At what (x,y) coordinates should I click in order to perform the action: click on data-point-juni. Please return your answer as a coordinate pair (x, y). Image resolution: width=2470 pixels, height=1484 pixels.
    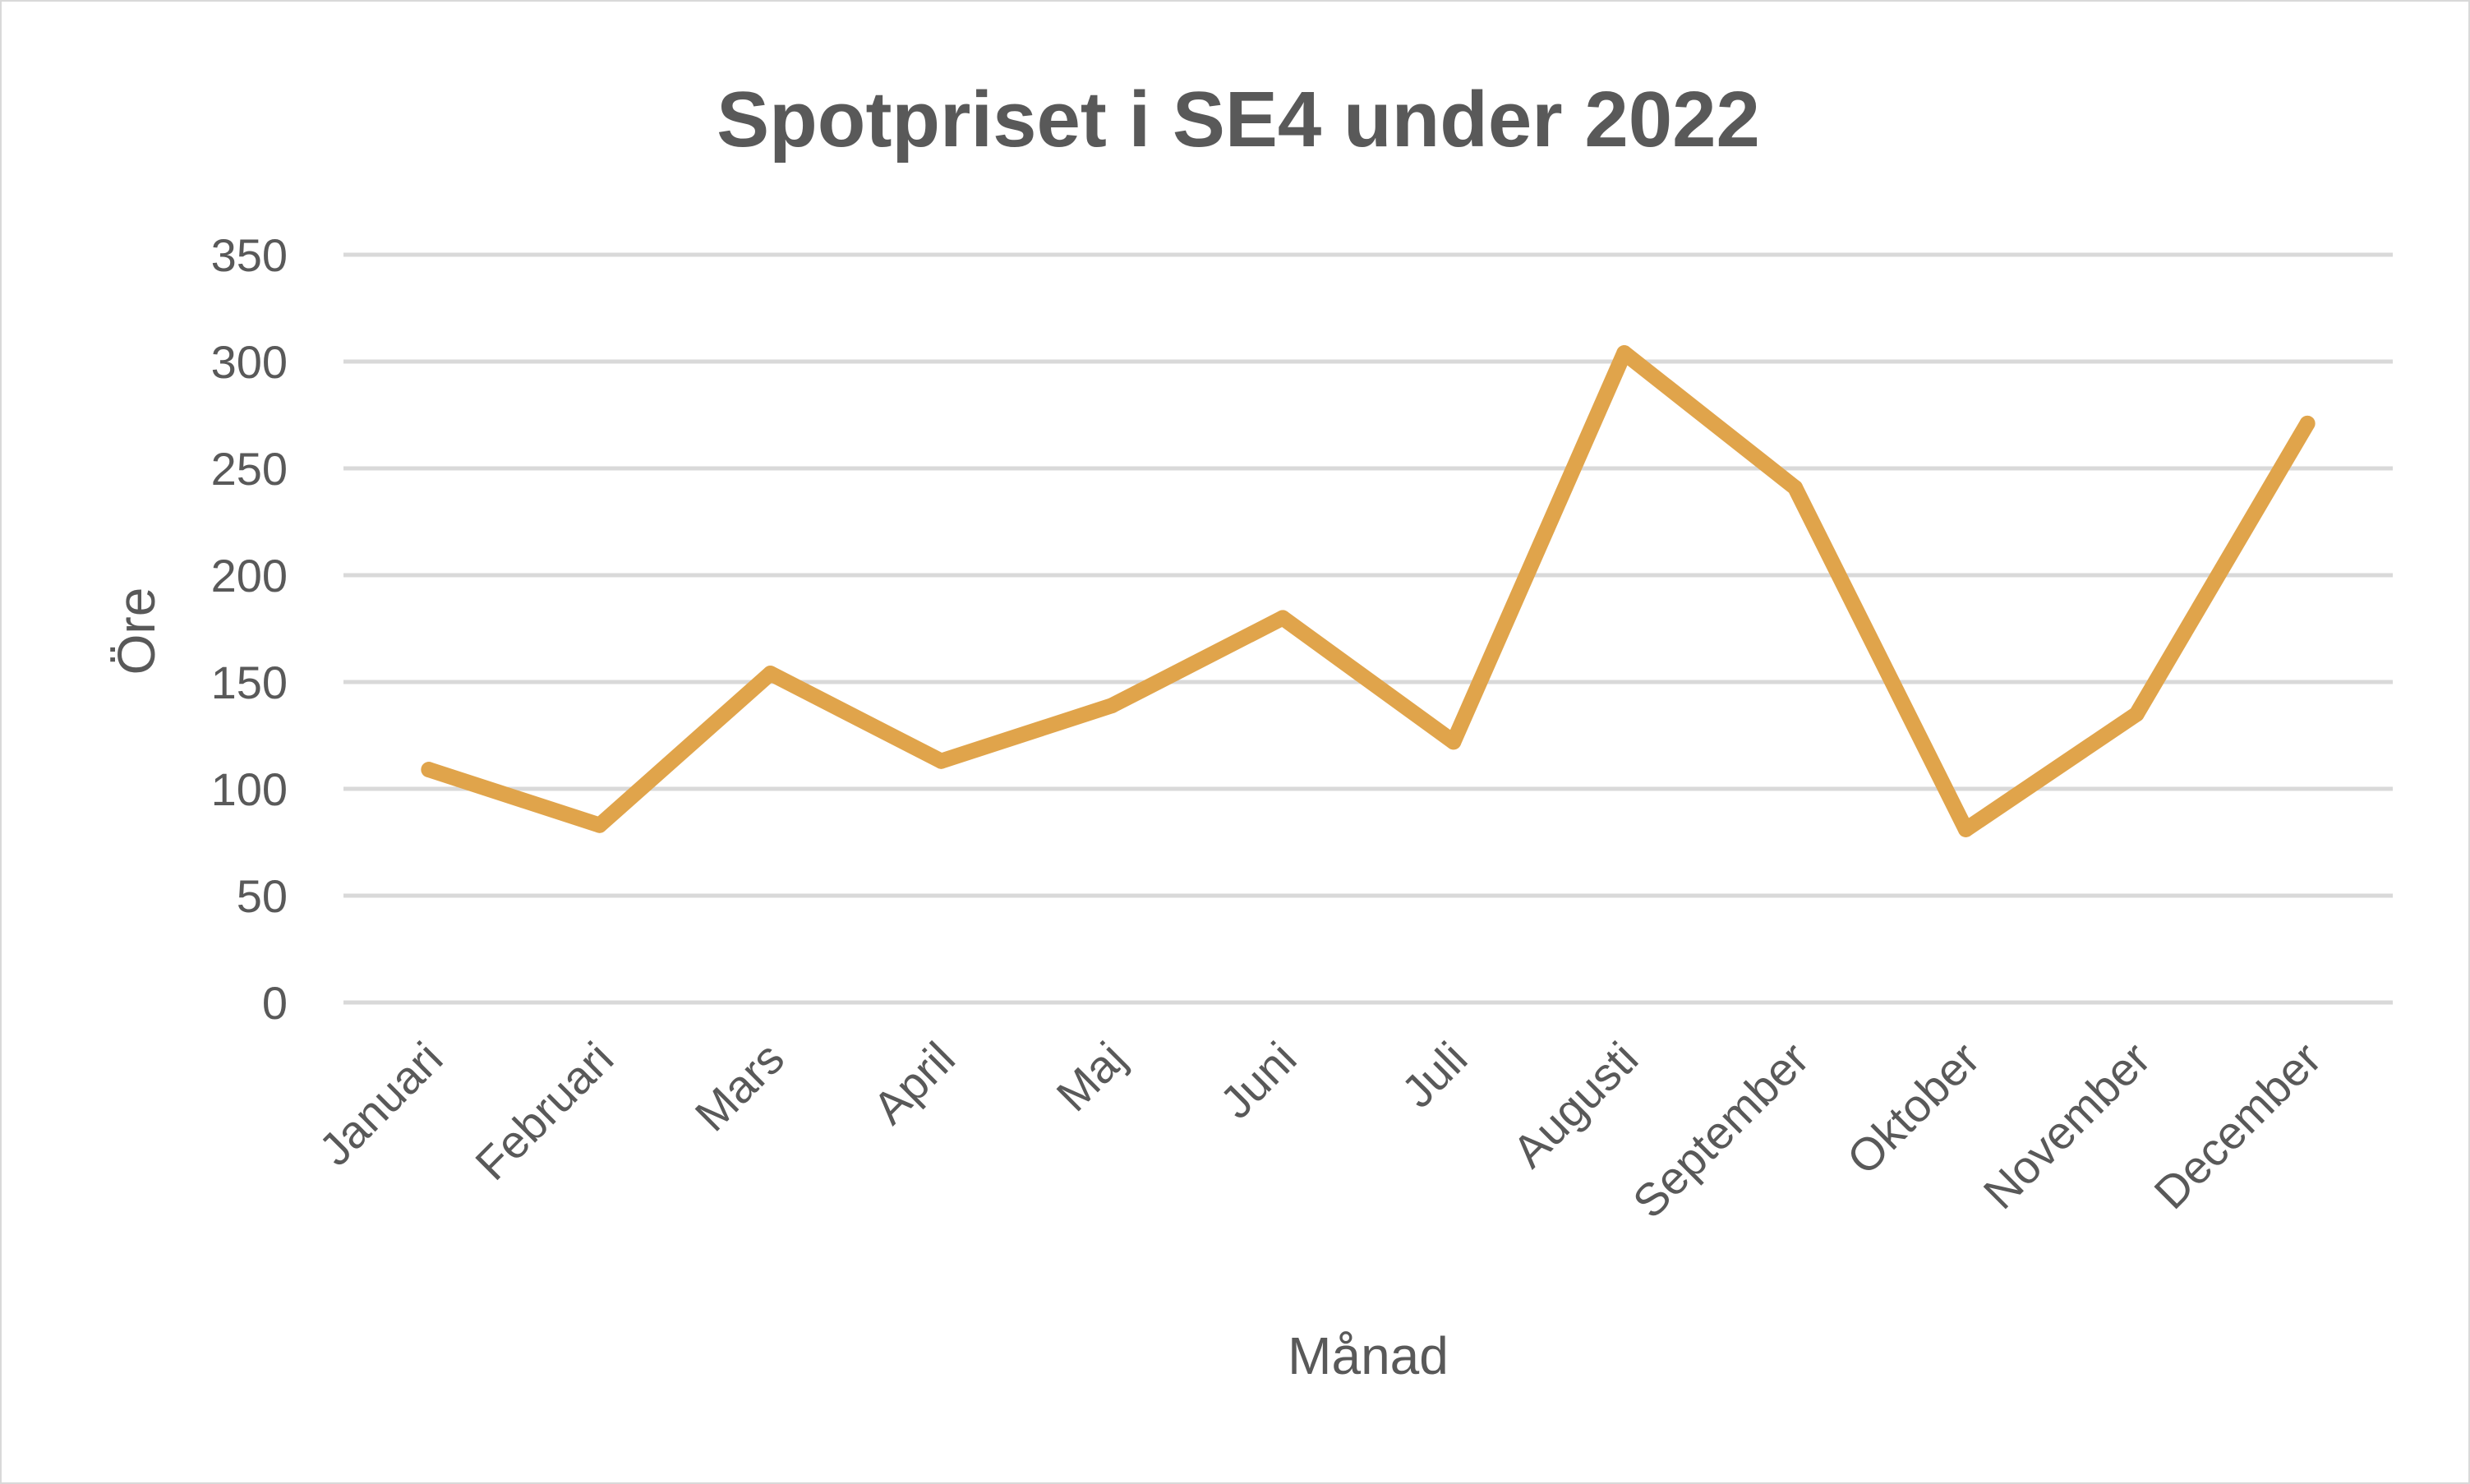
    Looking at the image, I should click on (1282, 618).